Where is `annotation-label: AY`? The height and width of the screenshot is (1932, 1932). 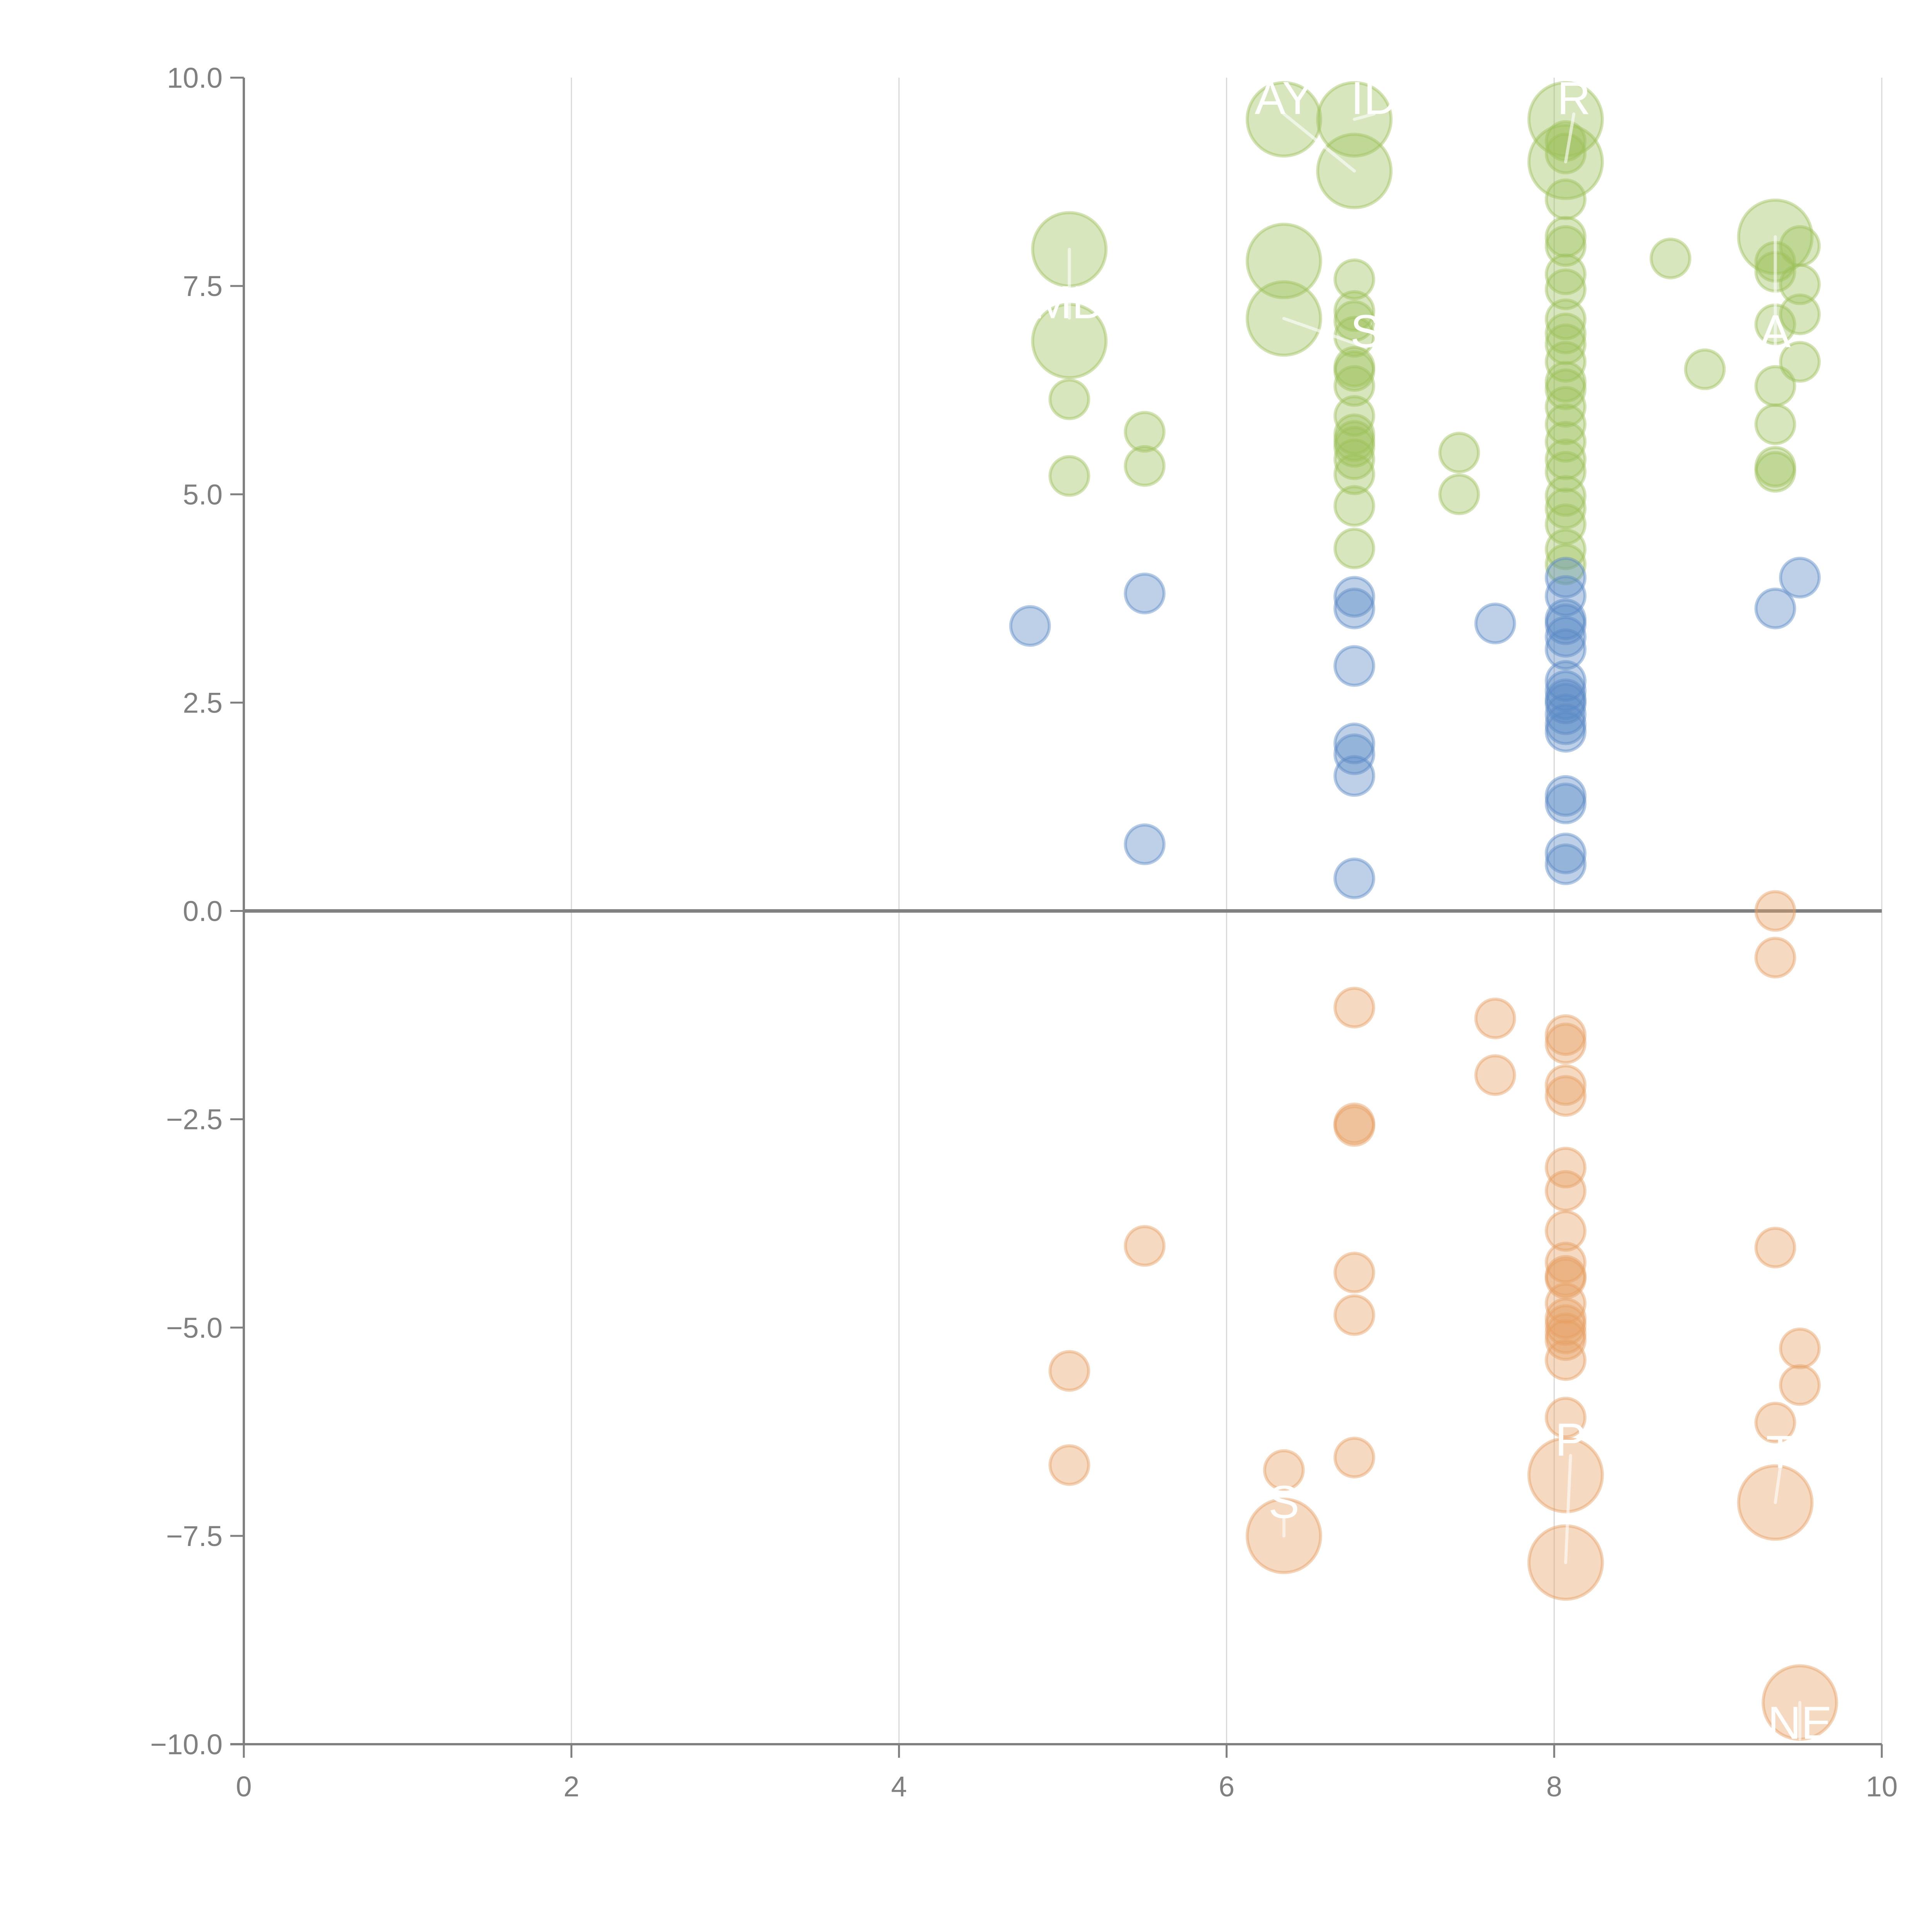 annotation-label: AY is located at coordinates (1284, 98).